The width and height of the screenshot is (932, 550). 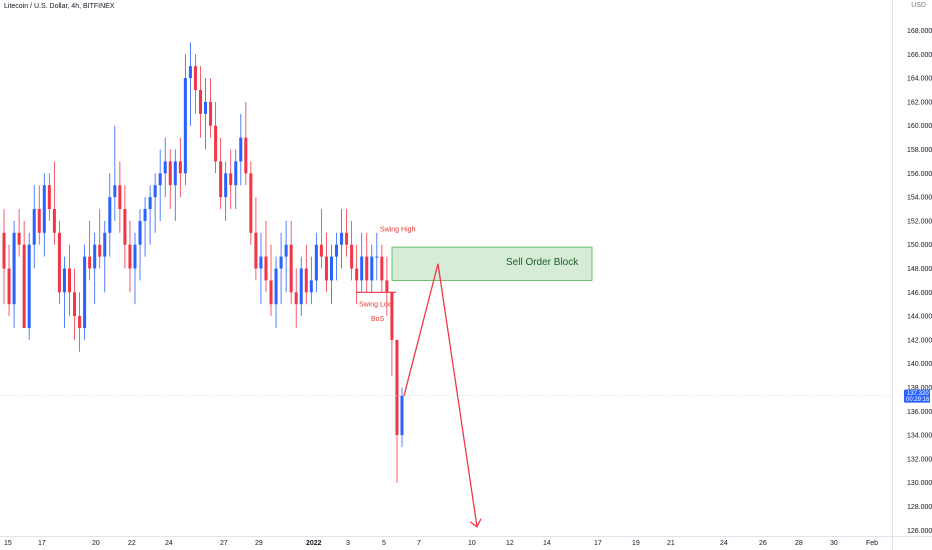 I want to click on price-tick-label: 166.000, so click(x=919, y=55).